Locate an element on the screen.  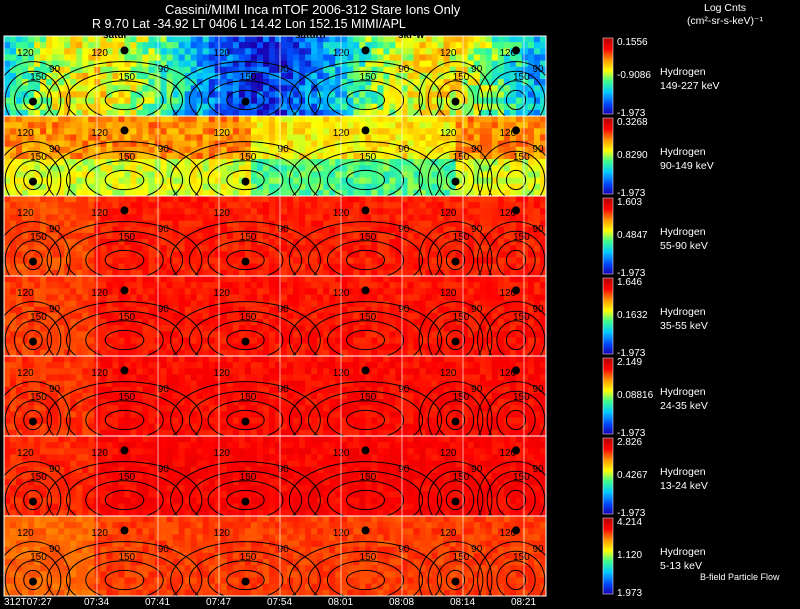
contour-label: 150 is located at coordinates (521, 77).